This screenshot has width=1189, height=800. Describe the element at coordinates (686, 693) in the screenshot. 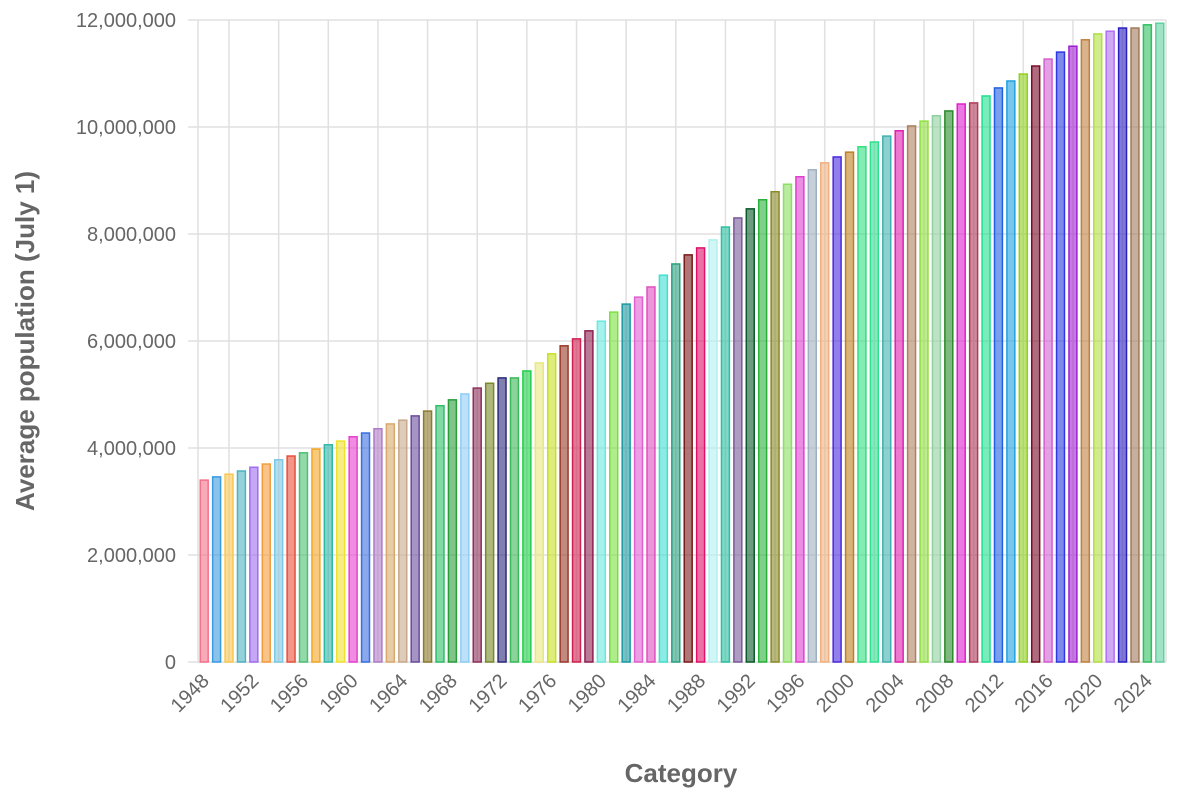

I see `x-tick-label: 1988` at that location.